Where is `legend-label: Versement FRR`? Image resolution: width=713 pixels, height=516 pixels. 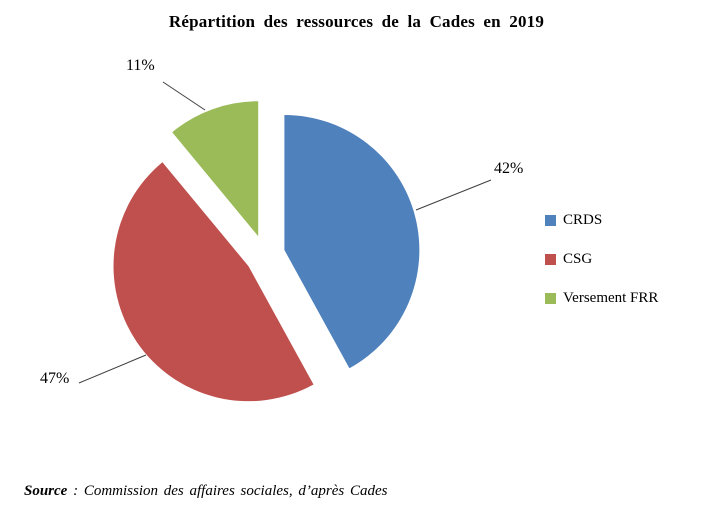 legend-label: Versement FRR is located at coordinates (611, 297).